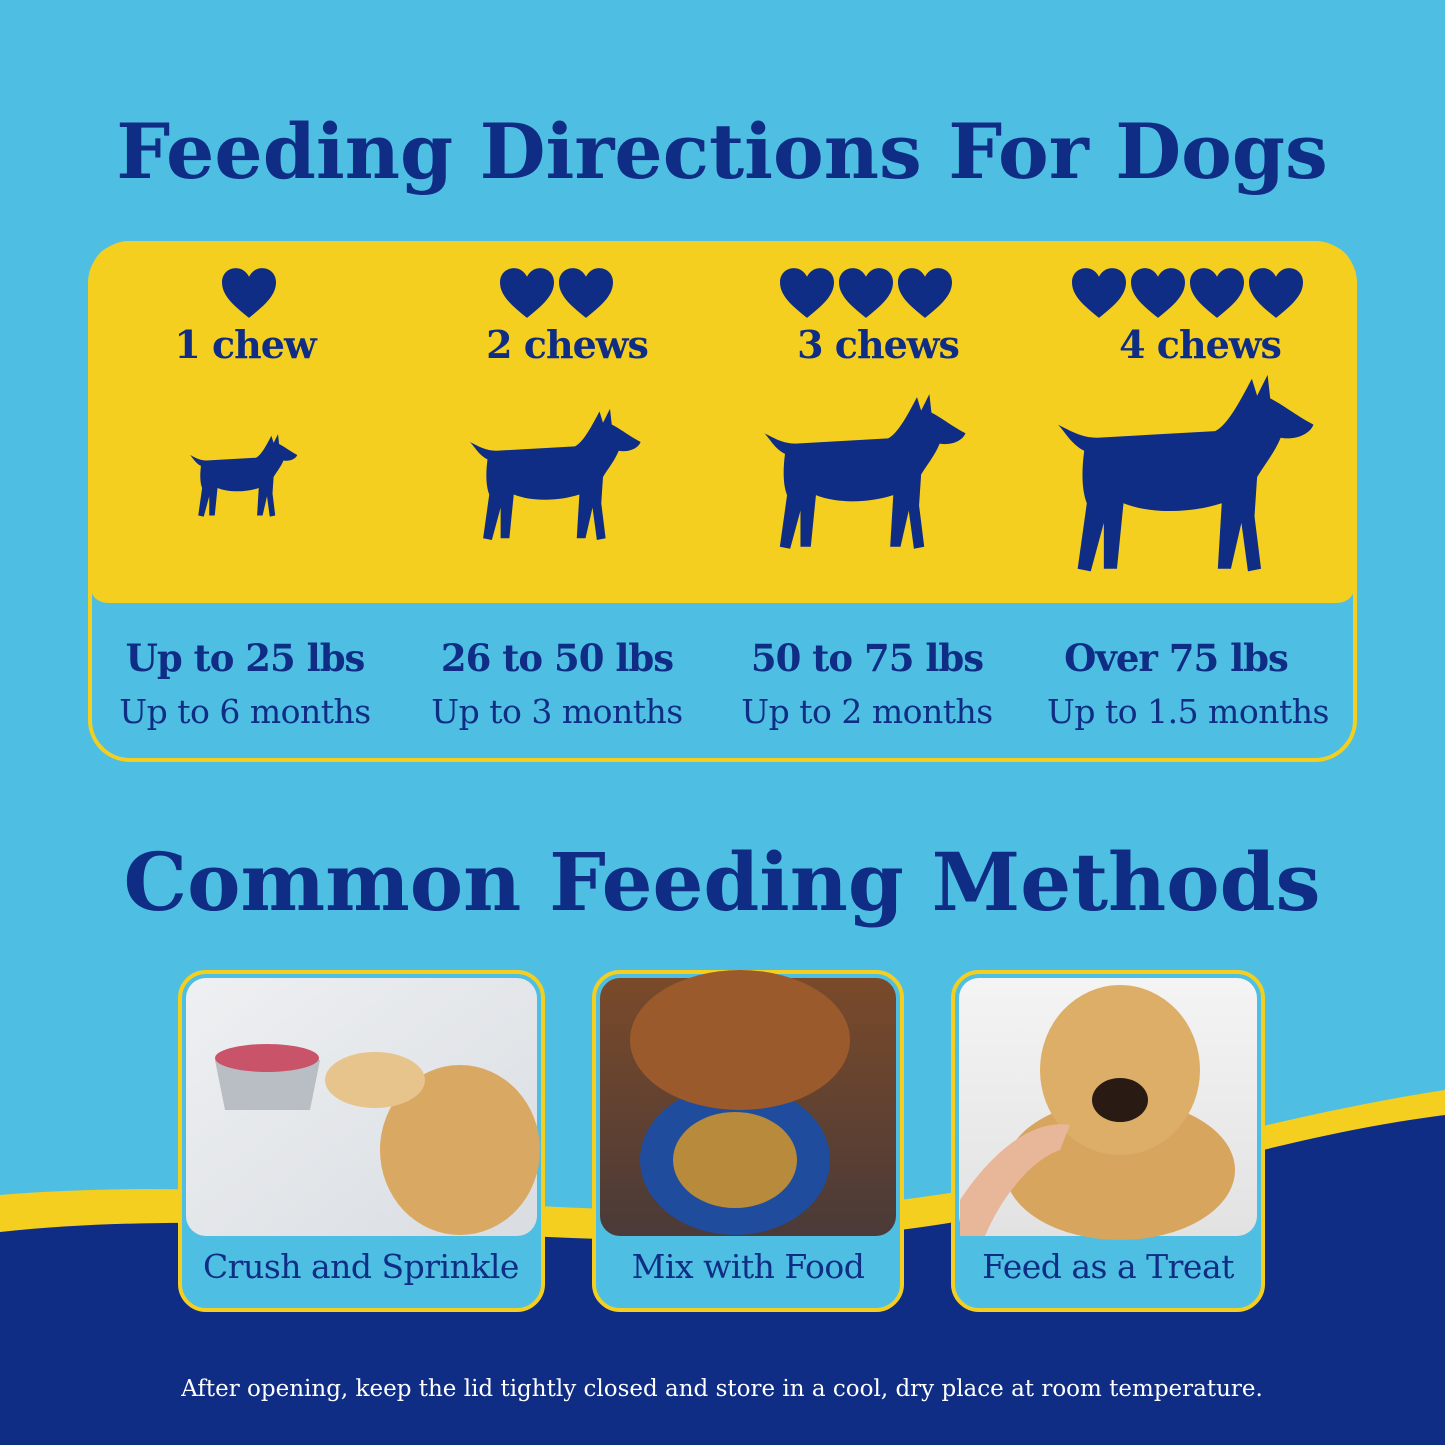 The width and height of the screenshot is (1445, 1445). I want to click on weight-label: 26 to 50 lbs, so click(557, 658).